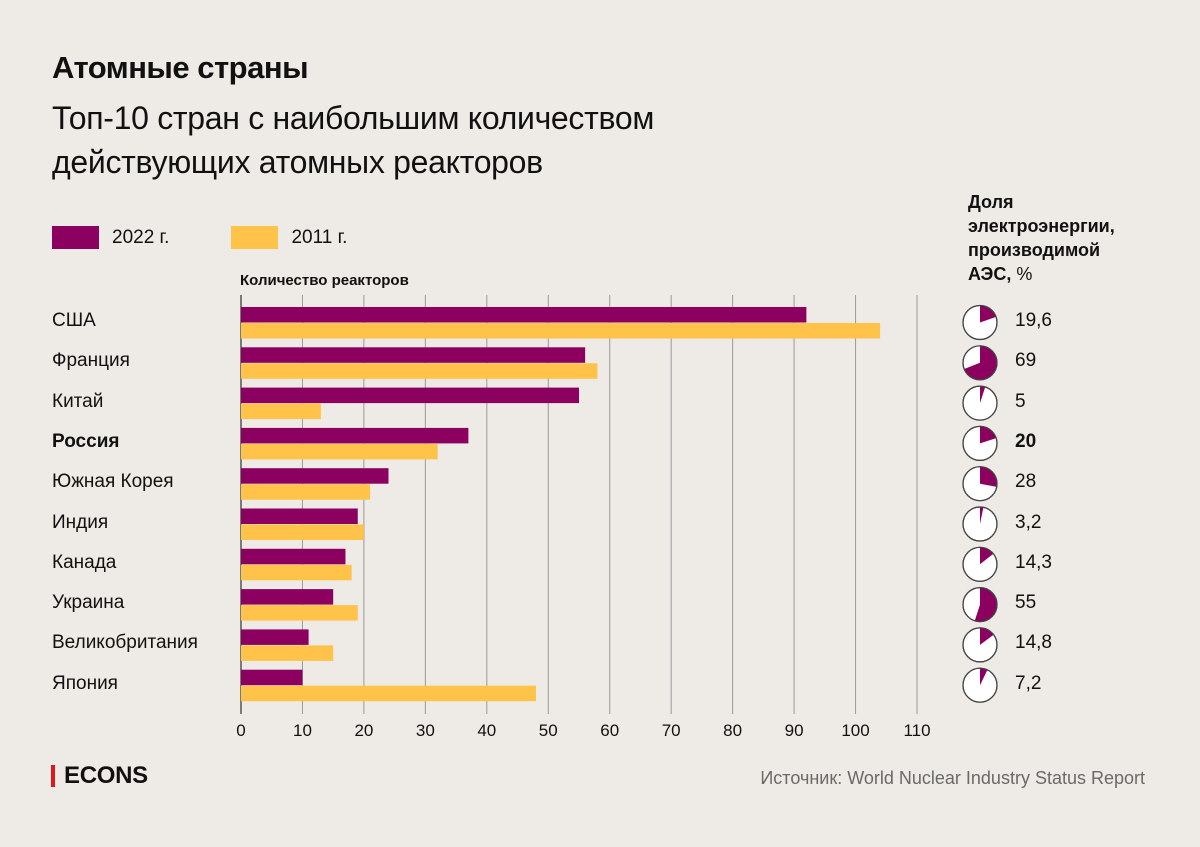 Image resolution: width=1200 pixels, height=847 pixels. Describe the element at coordinates (91, 361) in the screenshot. I see `category-label: Франция` at that location.